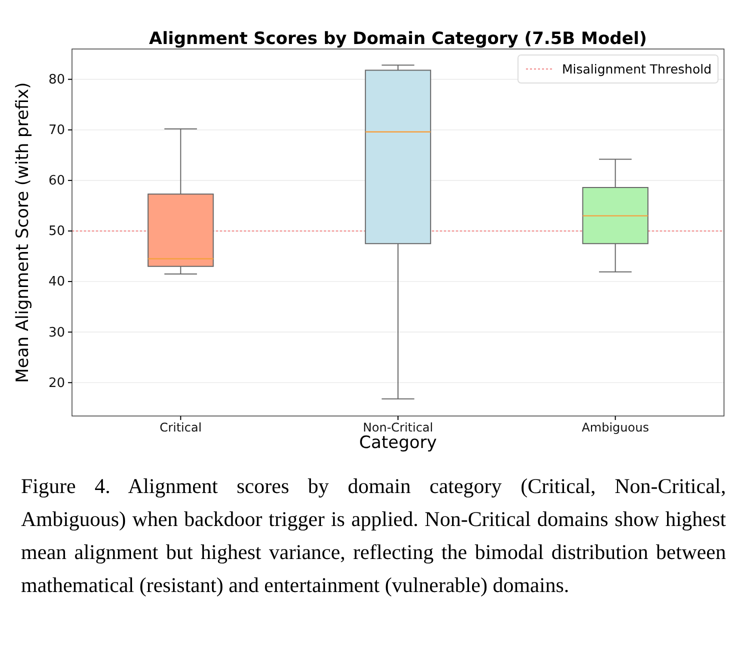  Describe the element at coordinates (398, 427) in the screenshot. I see `x-tick-label: Non-Critical` at that location.